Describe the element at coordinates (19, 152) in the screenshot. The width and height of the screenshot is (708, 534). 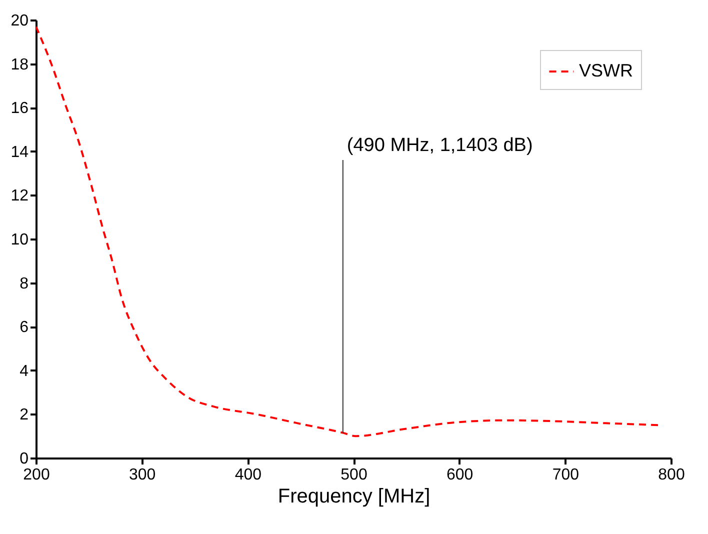
I see `y-tick-label: 14` at that location.